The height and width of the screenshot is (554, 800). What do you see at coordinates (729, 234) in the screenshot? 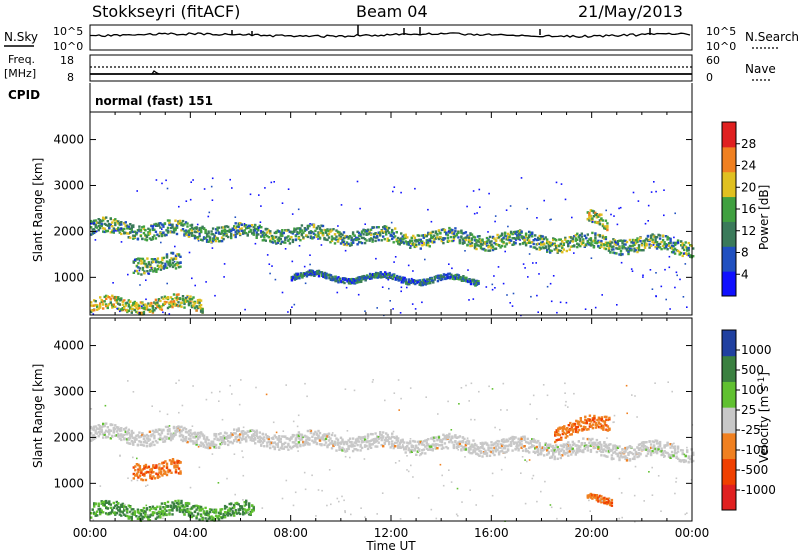
I see `power-colorbar-swatch` at bounding box center [729, 234].